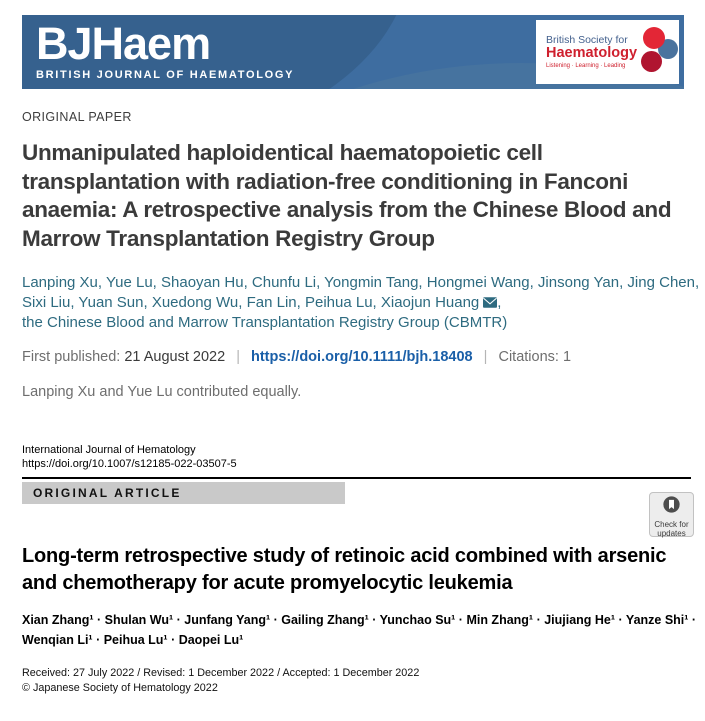 Image resolution: width=705 pixels, height=721 pixels. Describe the element at coordinates (71, 357) in the screenshot. I see `first-published-label: First published:` at that location.